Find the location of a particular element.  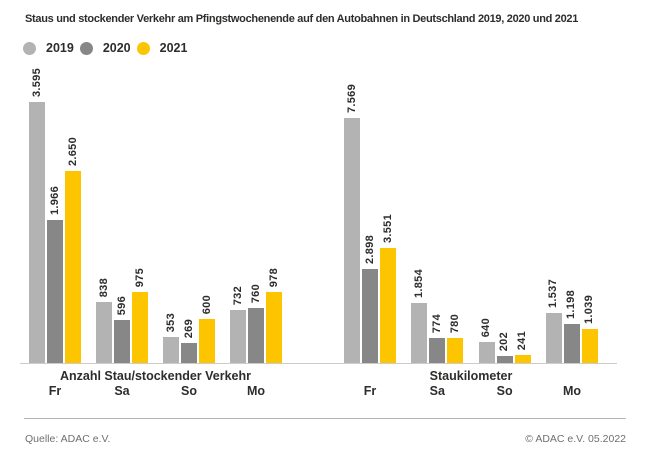

bar-column: 975 is located at coordinates (140, 315).